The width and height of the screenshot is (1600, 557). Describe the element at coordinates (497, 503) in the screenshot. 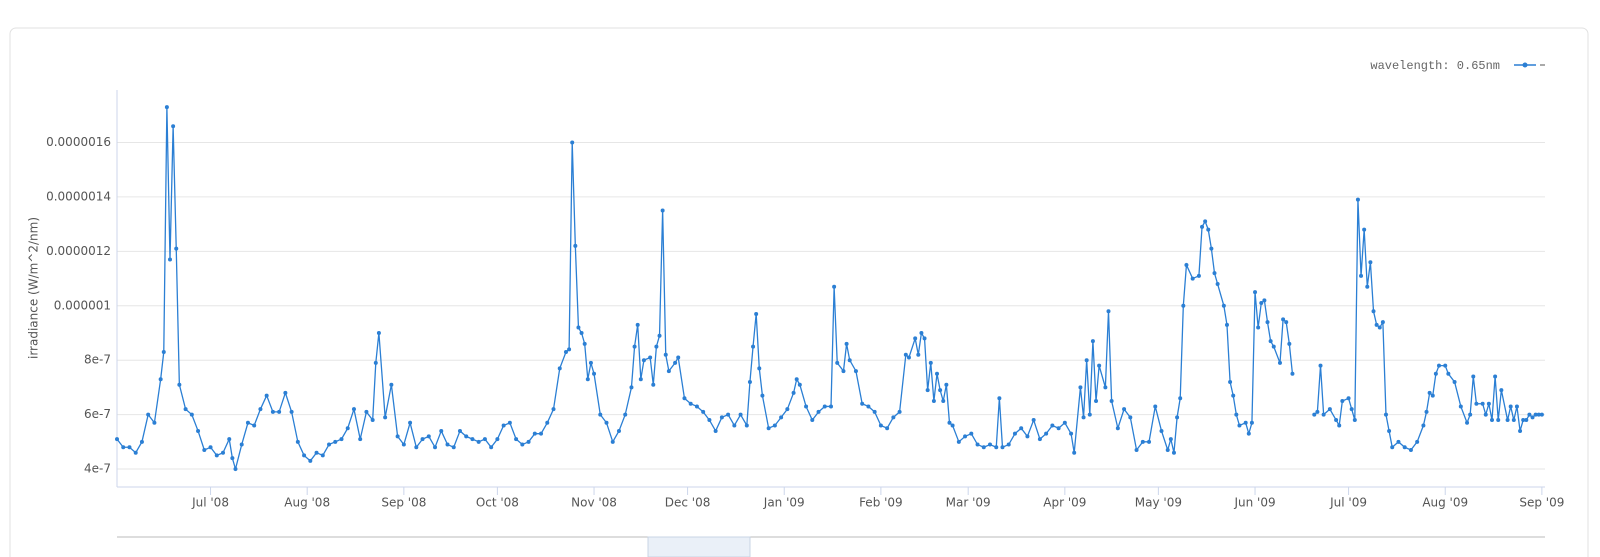

I see `x-tick-label: Oct '08` at that location.